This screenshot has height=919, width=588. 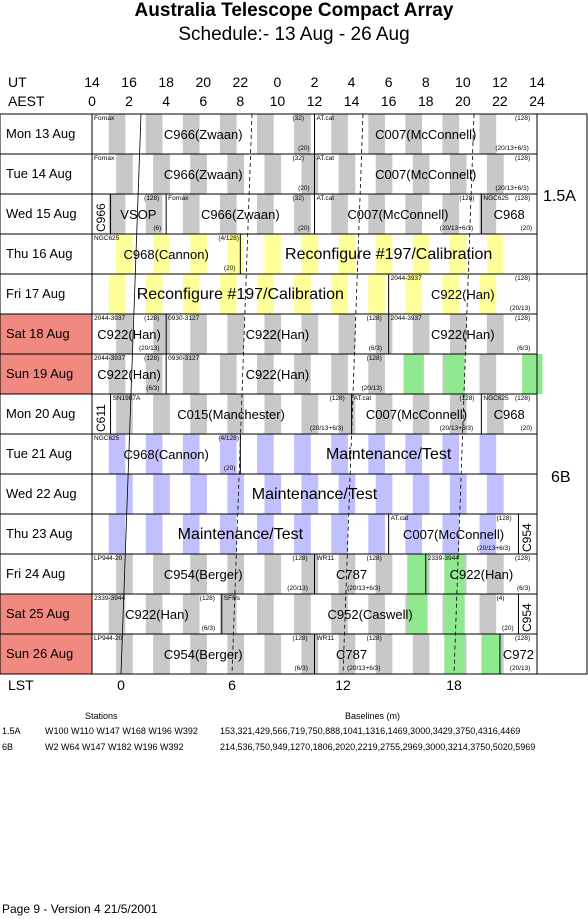 What do you see at coordinates (373, 716) in the screenshot?
I see `baselines-header: Baselines (m)` at bounding box center [373, 716].